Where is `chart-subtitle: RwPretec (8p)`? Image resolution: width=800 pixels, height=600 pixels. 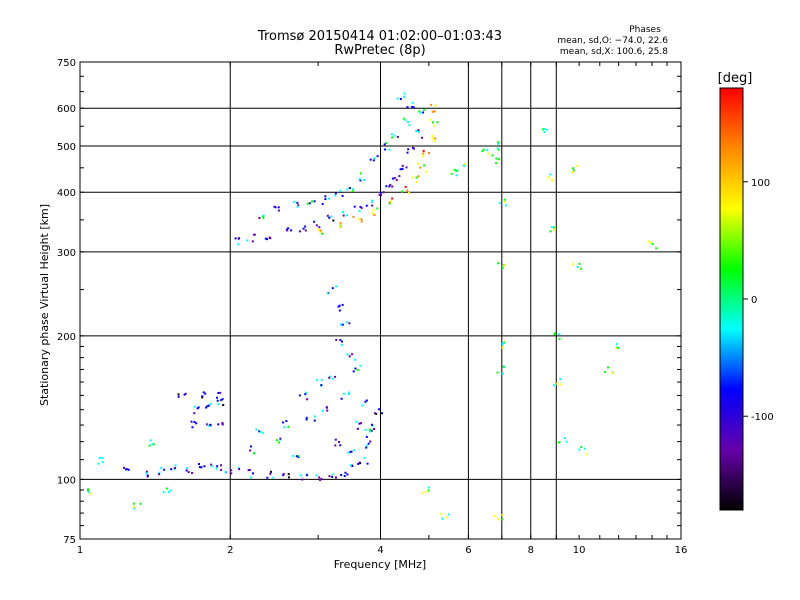
chart-subtitle: RwPretec (8p) is located at coordinates (379, 50).